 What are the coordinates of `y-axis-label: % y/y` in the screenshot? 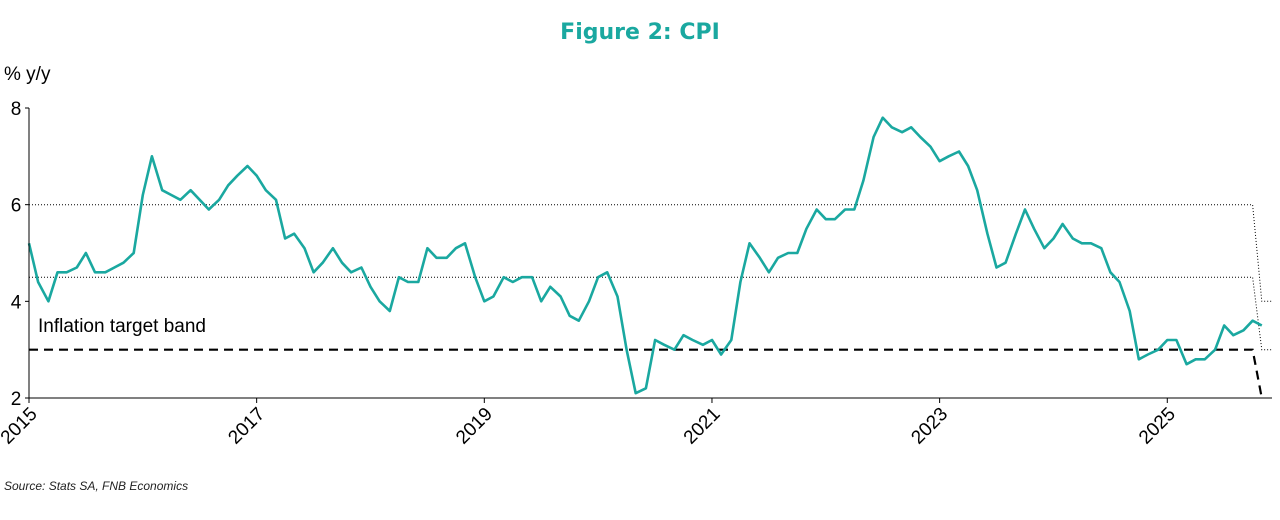 It's located at (27, 74).